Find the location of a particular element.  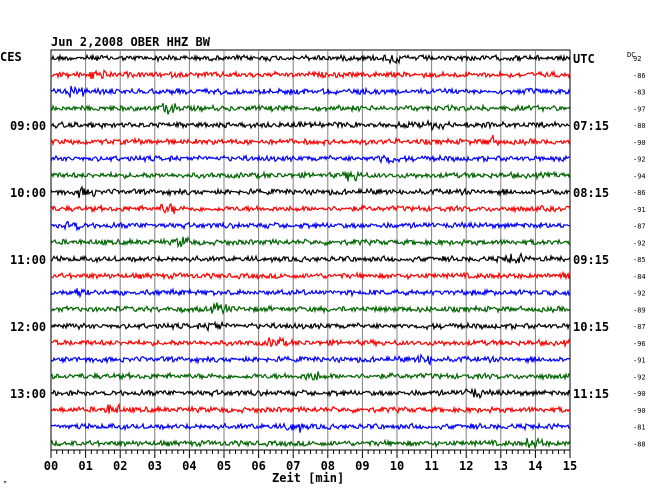

x-axis: 00 01 02 03 04 05 06 07 08 09 10 11 12 13 14 15 is located at coordinates (310, 461).